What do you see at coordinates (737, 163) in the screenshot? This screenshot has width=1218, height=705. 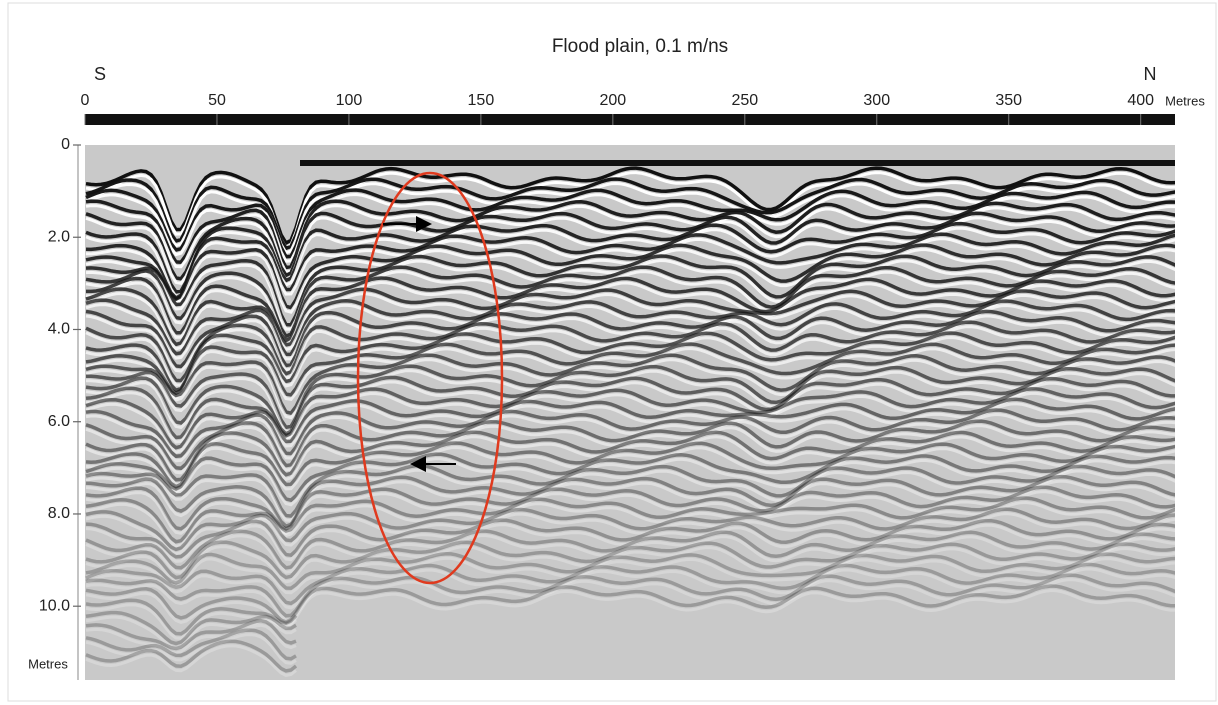 I see `surface-reflector` at bounding box center [737, 163].